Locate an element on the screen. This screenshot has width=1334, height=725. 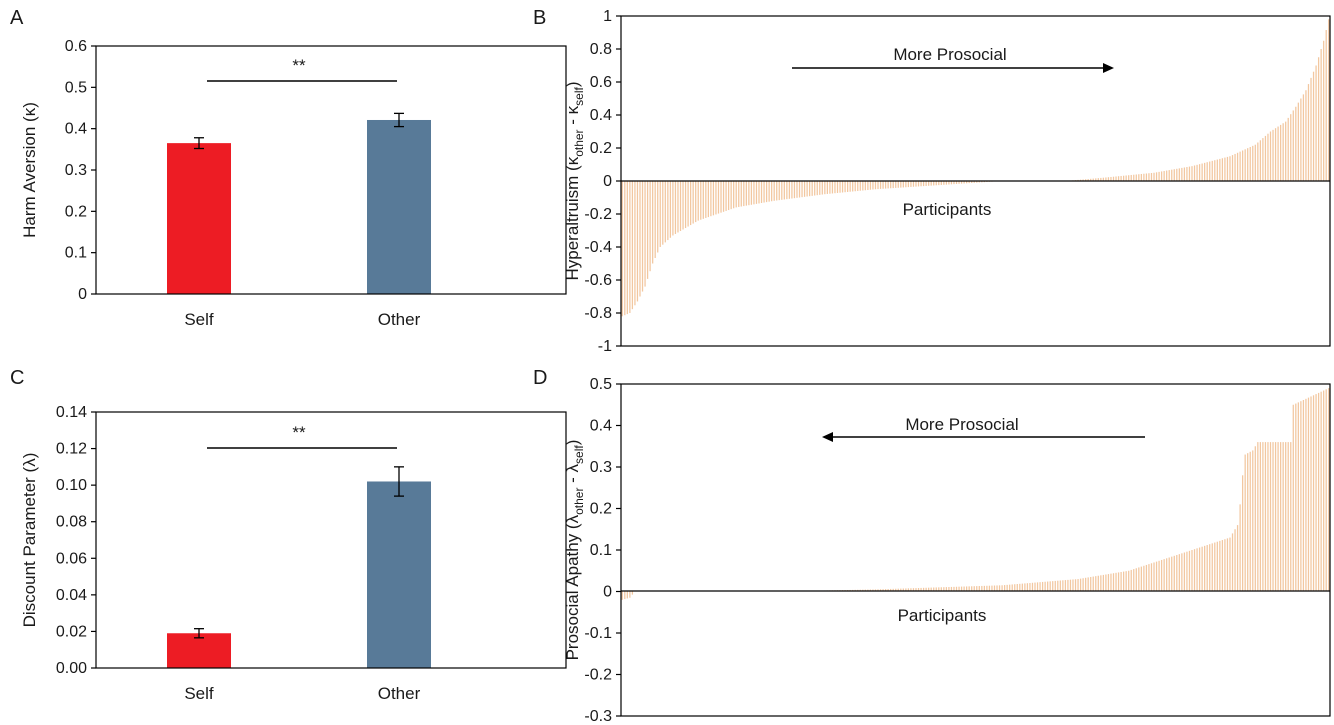
panel-d-arrow-left is located at coordinates (983, 437).